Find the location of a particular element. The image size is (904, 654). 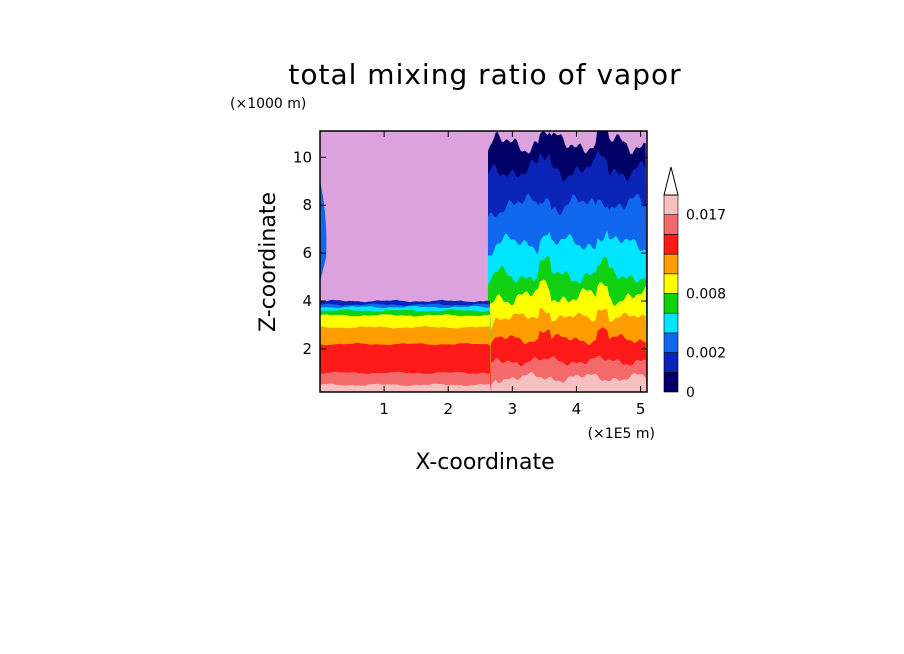

left-edge-moist-strip is located at coordinates (323, 231).